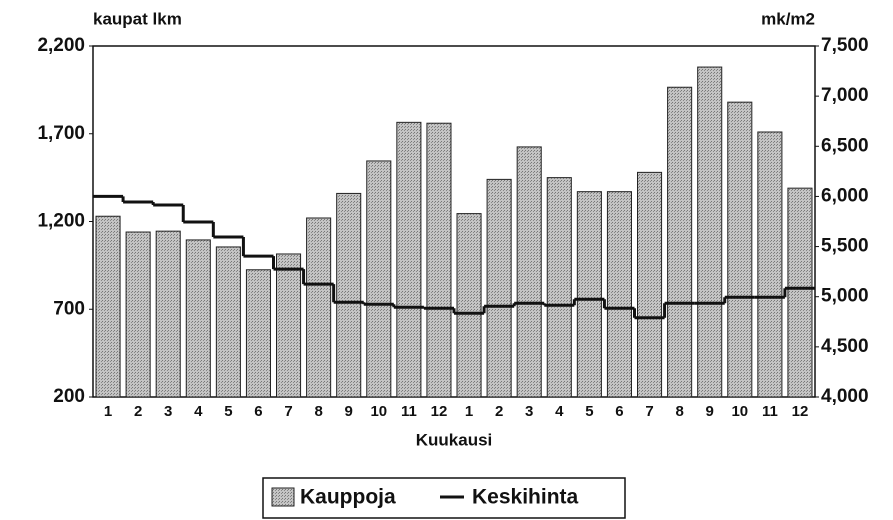  I want to click on legend-label: Kauppoja, so click(348, 497).